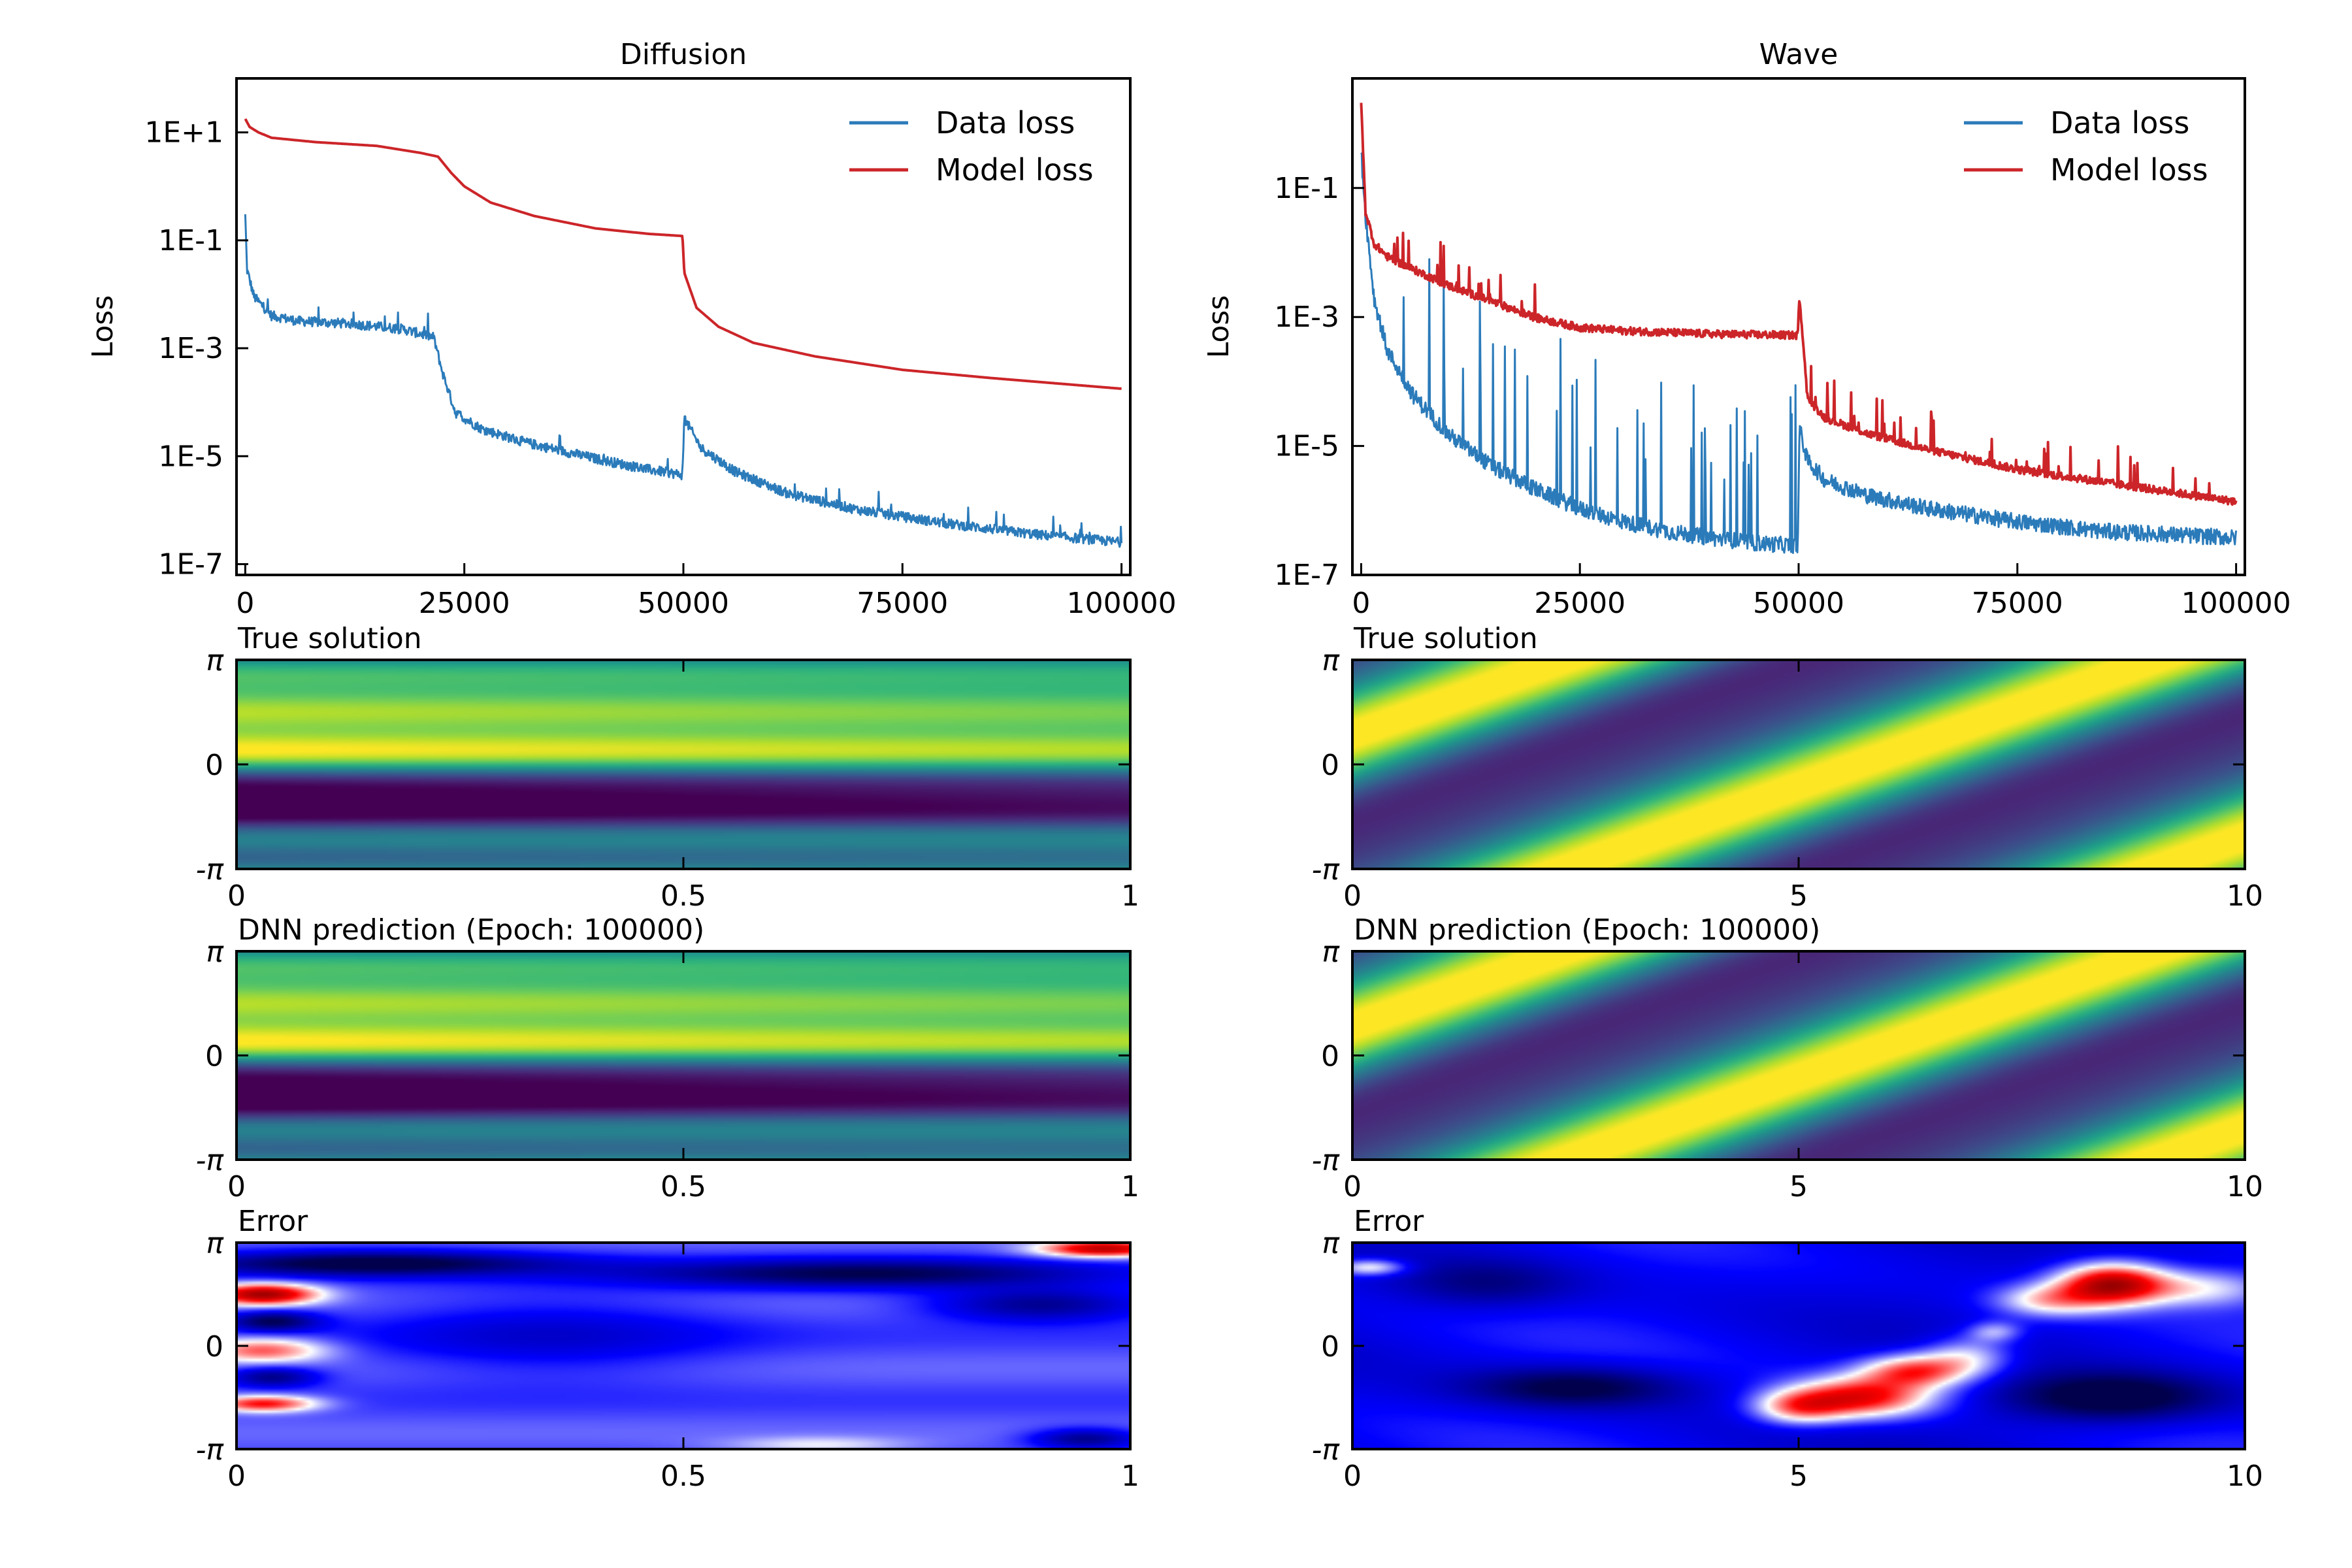 The height and width of the screenshot is (1568, 2352). Describe the element at coordinates (1798, 54) in the screenshot. I see `chart-title: Wave` at that location.